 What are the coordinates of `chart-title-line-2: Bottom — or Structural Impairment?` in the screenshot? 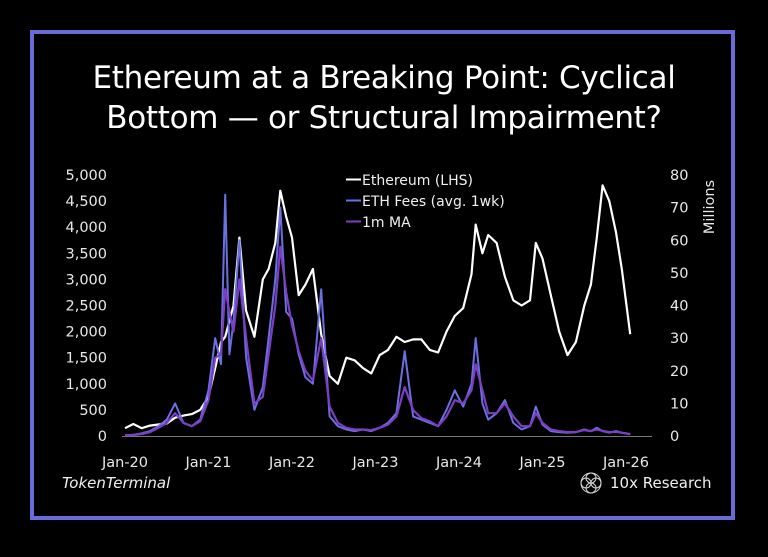 It's located at (384, 118).